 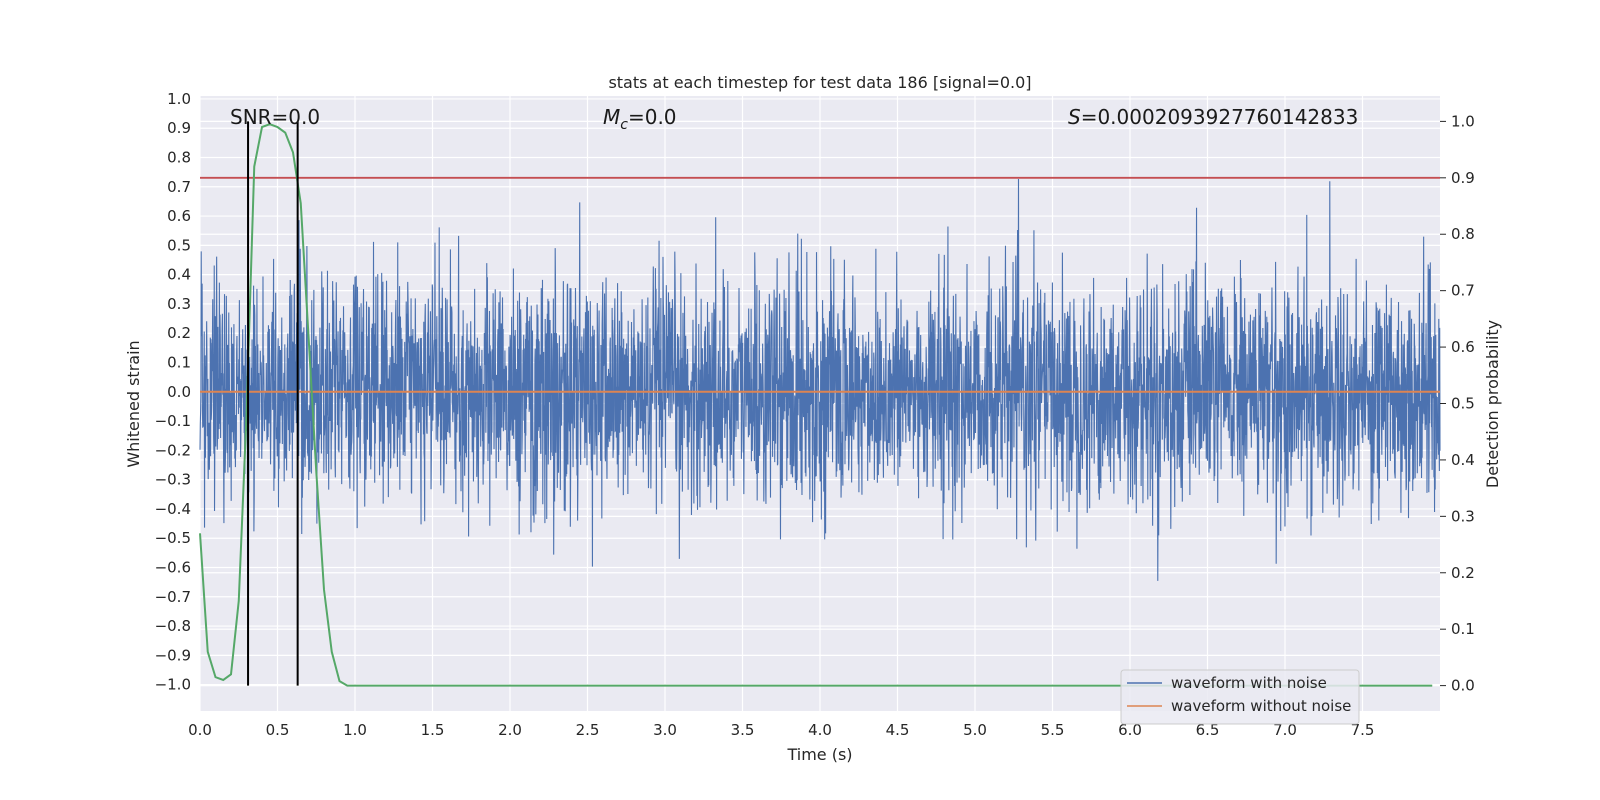 What do you see at coordinates (173, 509) in the screenshot?
I see `y-tick-label: −0.4` at bounding box center [173, 509].